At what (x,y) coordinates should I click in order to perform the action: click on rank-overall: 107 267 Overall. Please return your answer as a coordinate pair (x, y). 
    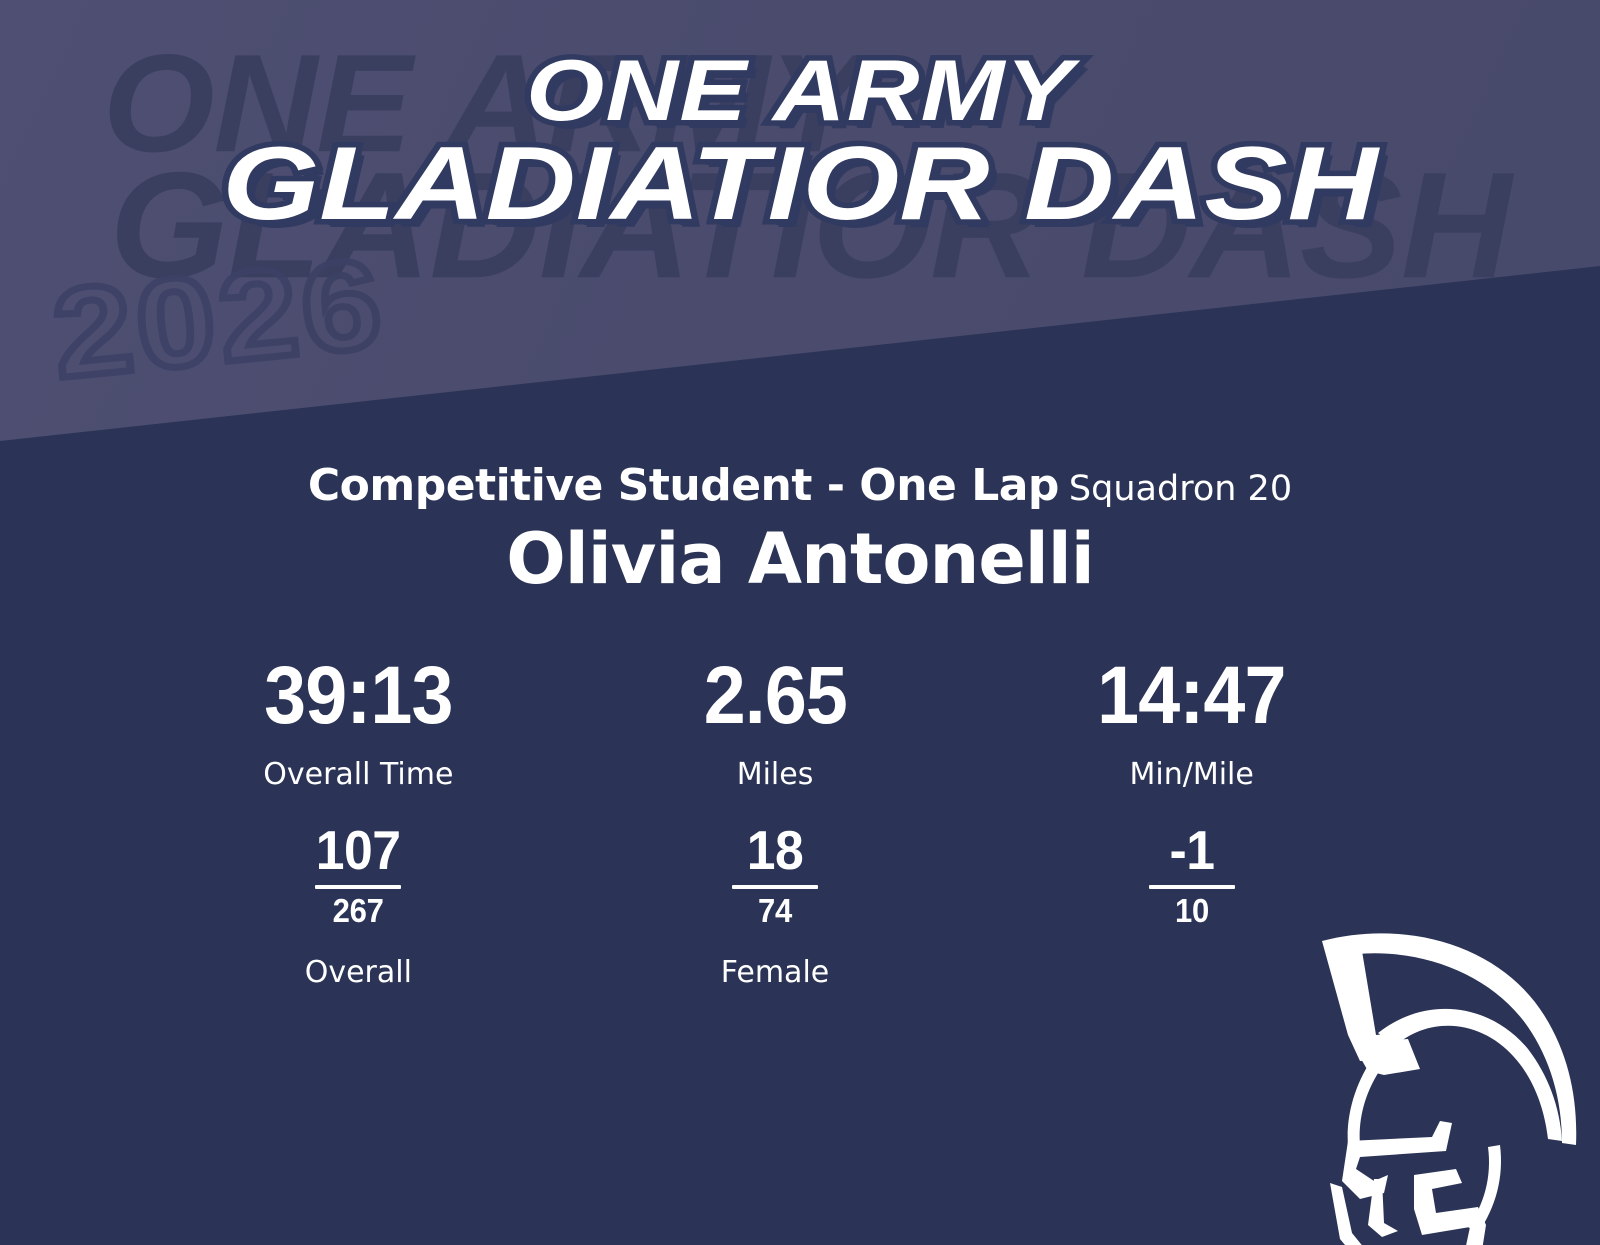
    Looking at the image, I should click on (358, 906).